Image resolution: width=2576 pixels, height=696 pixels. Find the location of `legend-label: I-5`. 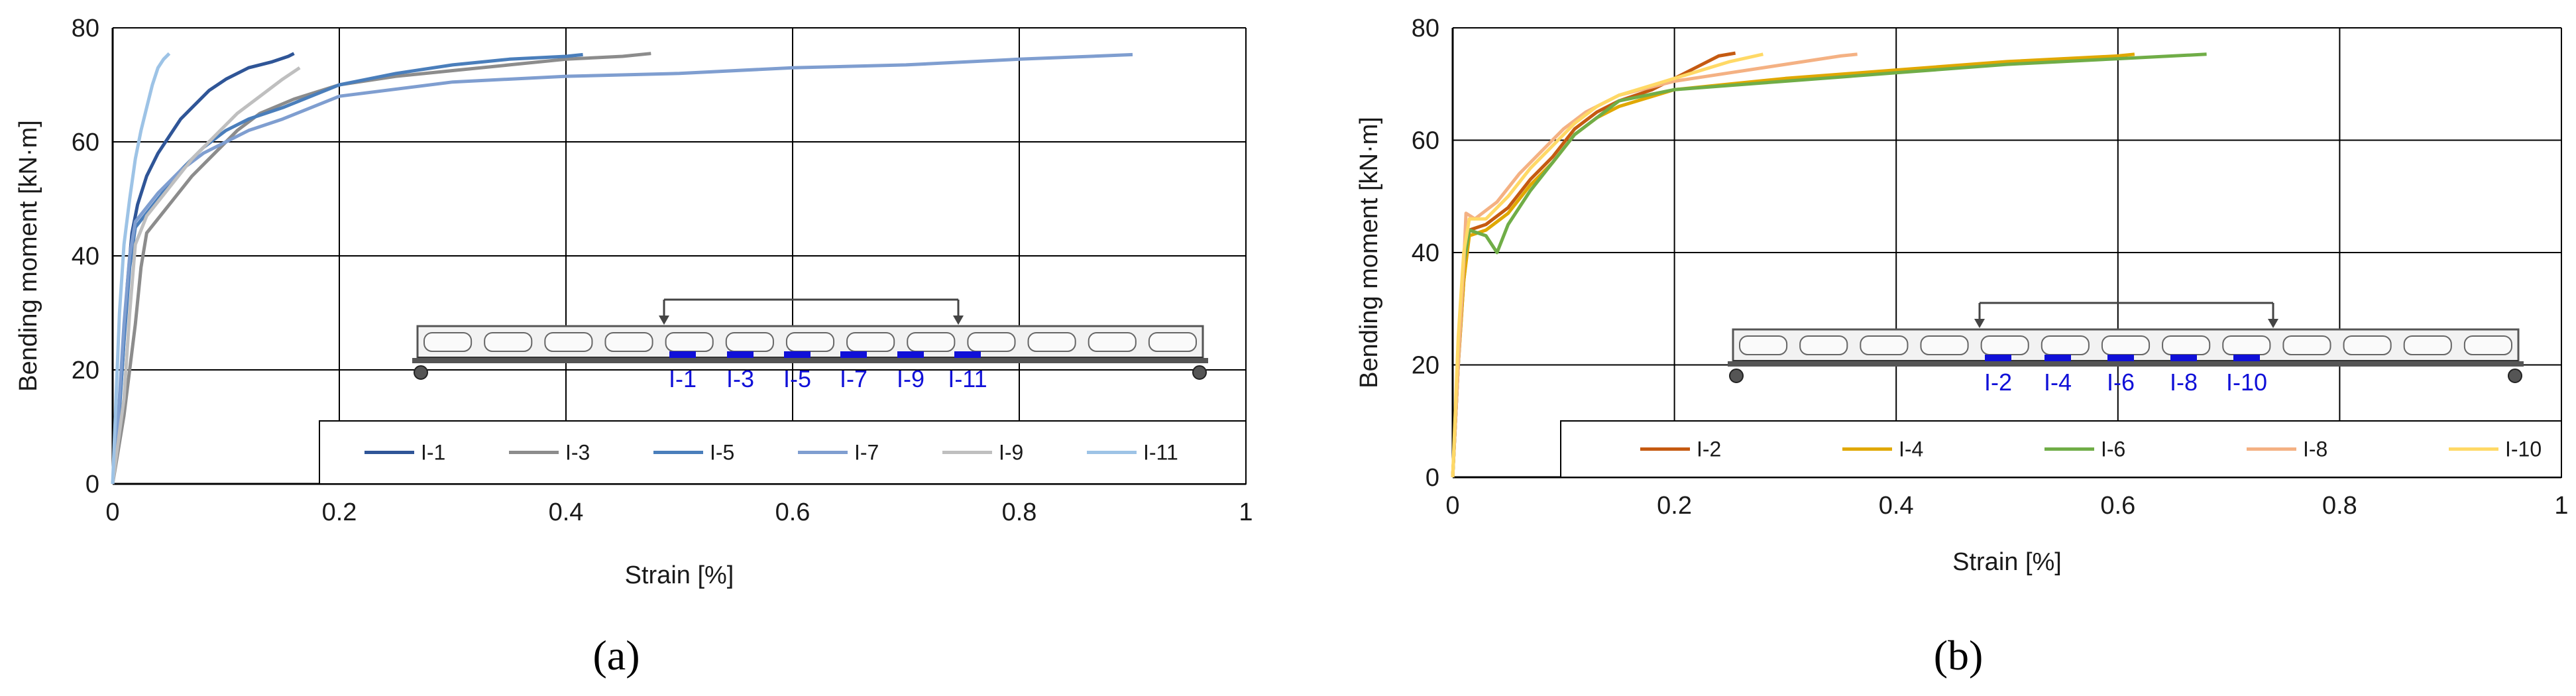

legend-label: I-5 is located at coordinates (722, 453).